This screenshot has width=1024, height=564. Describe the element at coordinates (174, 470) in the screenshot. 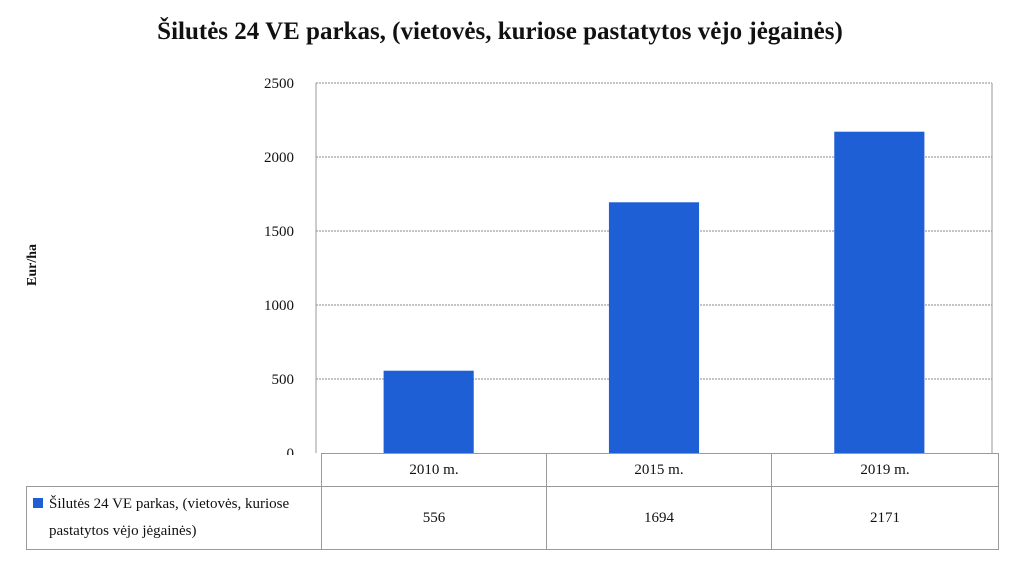

I see `table-corner-cell` at that location.